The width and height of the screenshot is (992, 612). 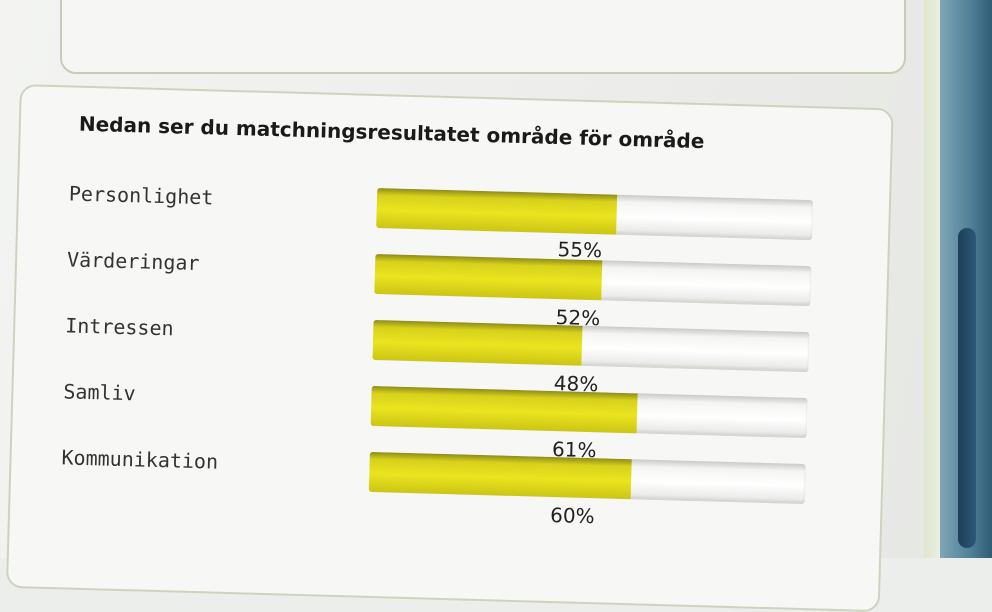 I want to click on result-label: Värderingar, so click(x=133, y=261).